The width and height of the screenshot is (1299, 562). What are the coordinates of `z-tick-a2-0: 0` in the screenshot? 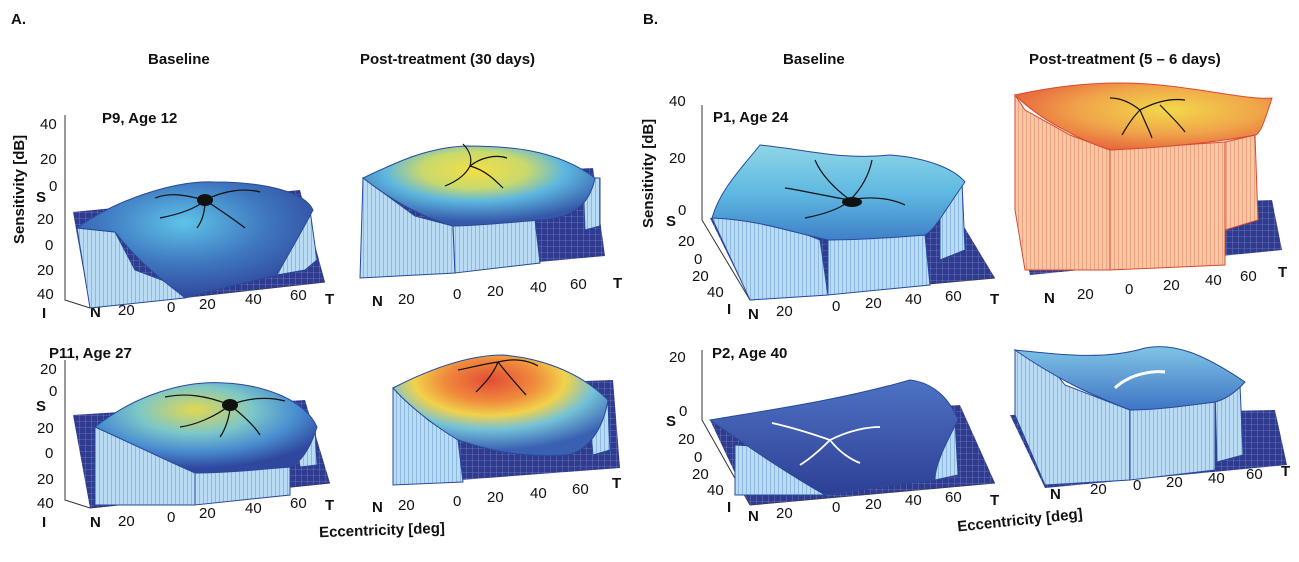 It's located at (53, 391).